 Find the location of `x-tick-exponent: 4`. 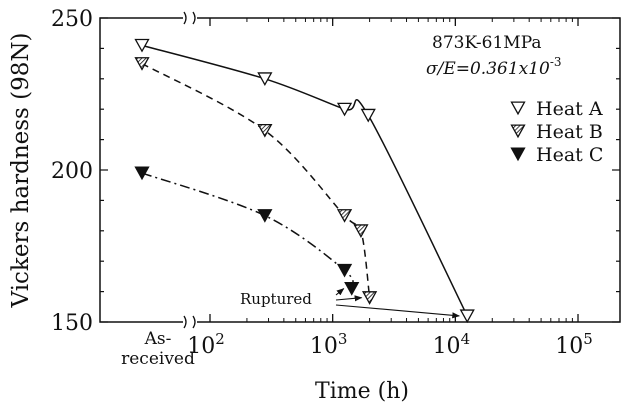

x-tick-exponent: 4 is located at coordinates (466, 339).